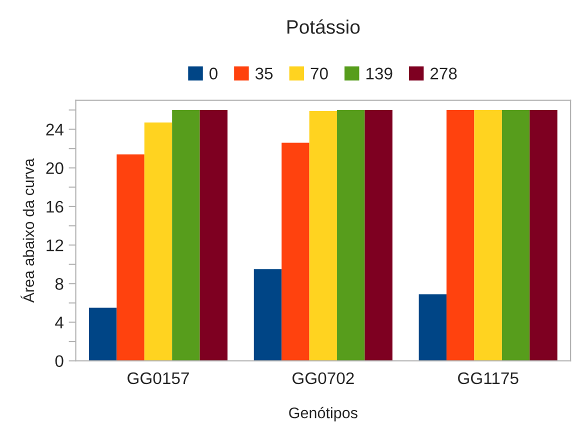 This screenshot has width=574, height=427. I want to click on y-tick-label: 8, so click(59, 284).